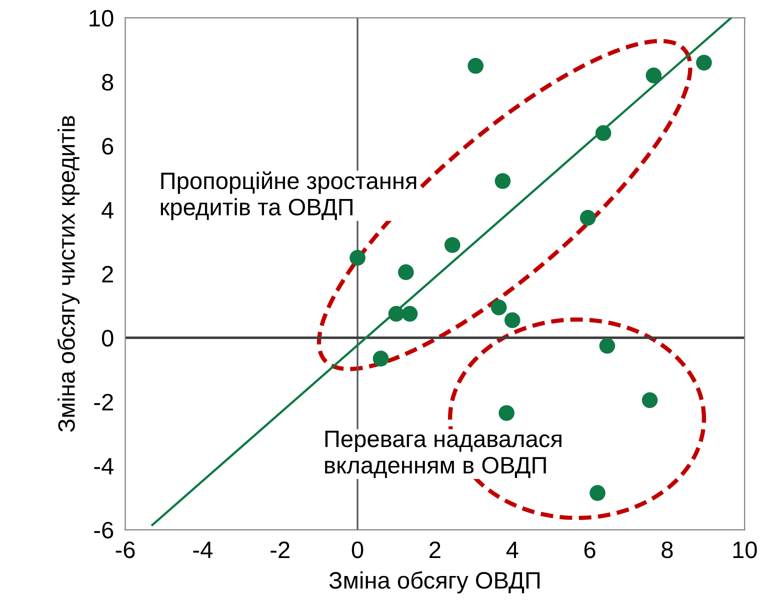 The width and height of the screenshot is (783, 616). Describe the element at coordinates (203, 550) in the screenshot. I see `x-tick-label: -4` at that location.